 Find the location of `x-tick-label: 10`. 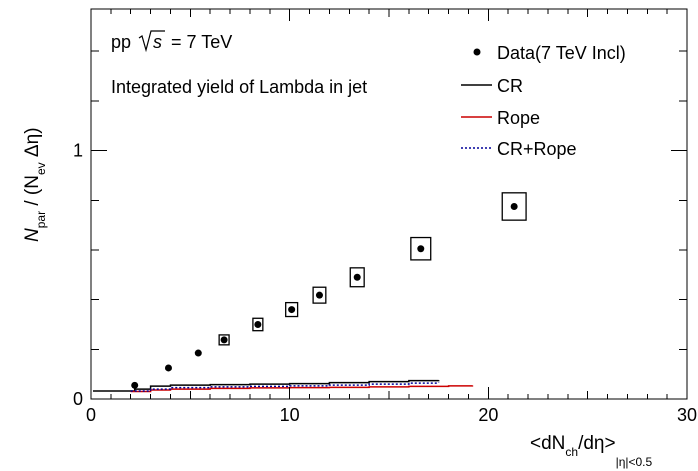

x-tick-label: 10 is located at coordinates (290, 415).